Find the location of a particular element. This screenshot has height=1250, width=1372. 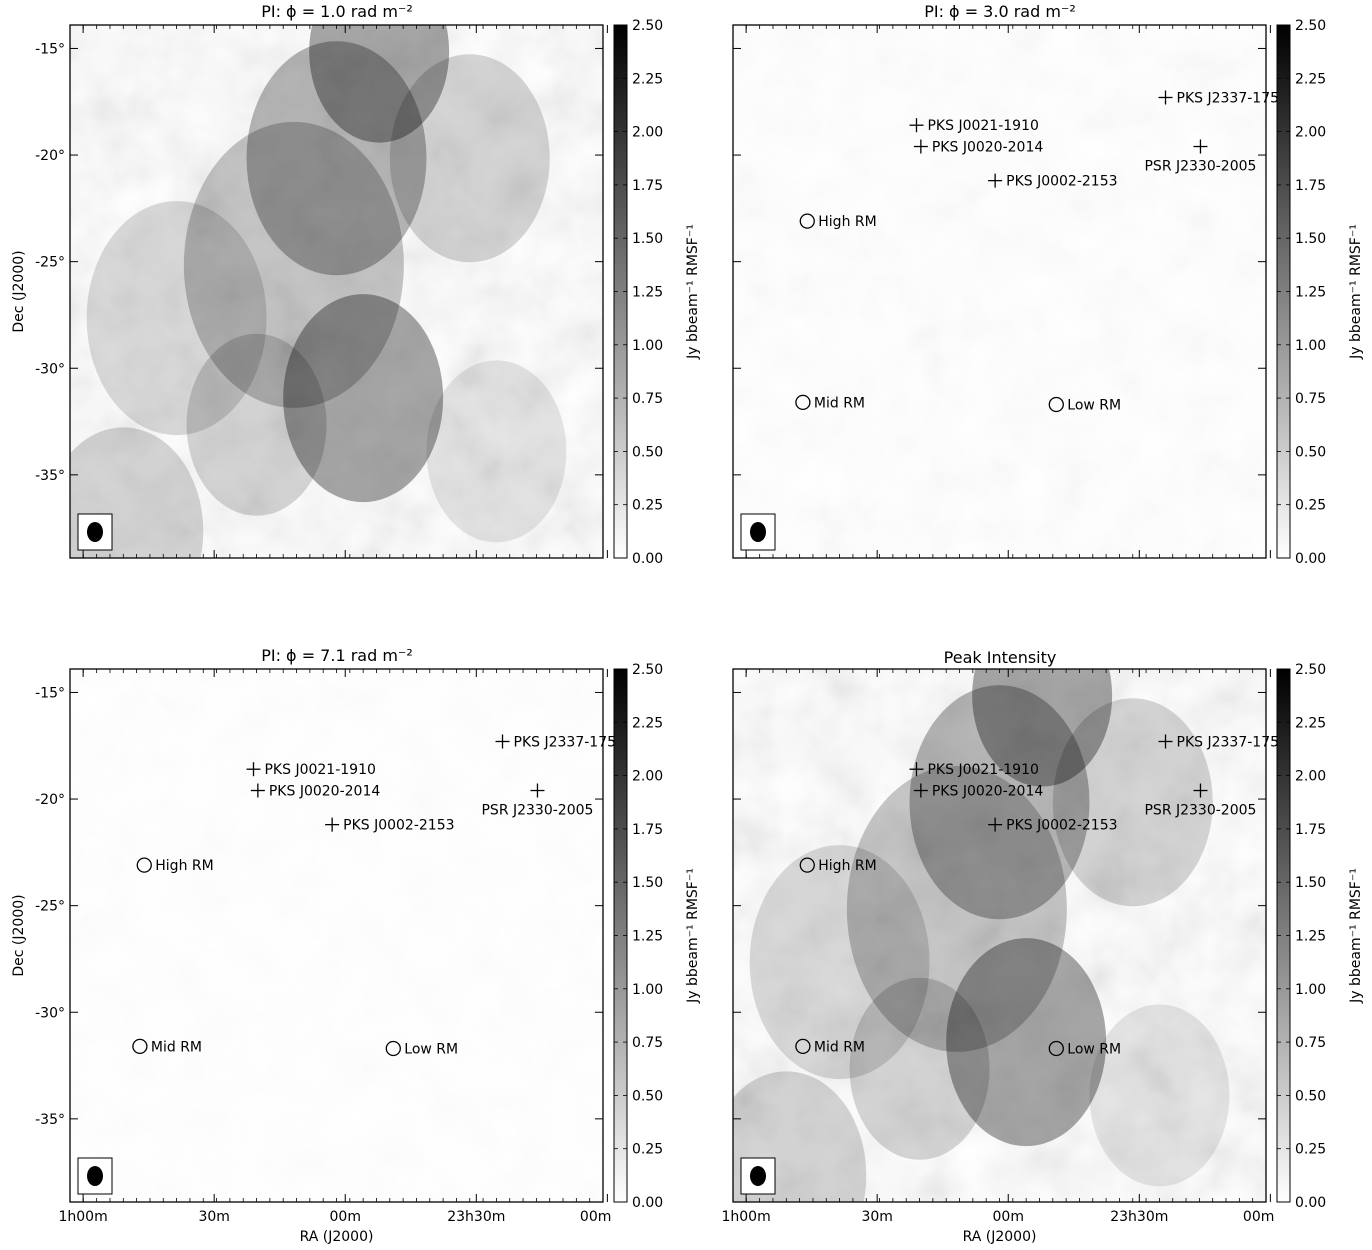

y-tick-label: -30° is located at coordinates (50, 369).